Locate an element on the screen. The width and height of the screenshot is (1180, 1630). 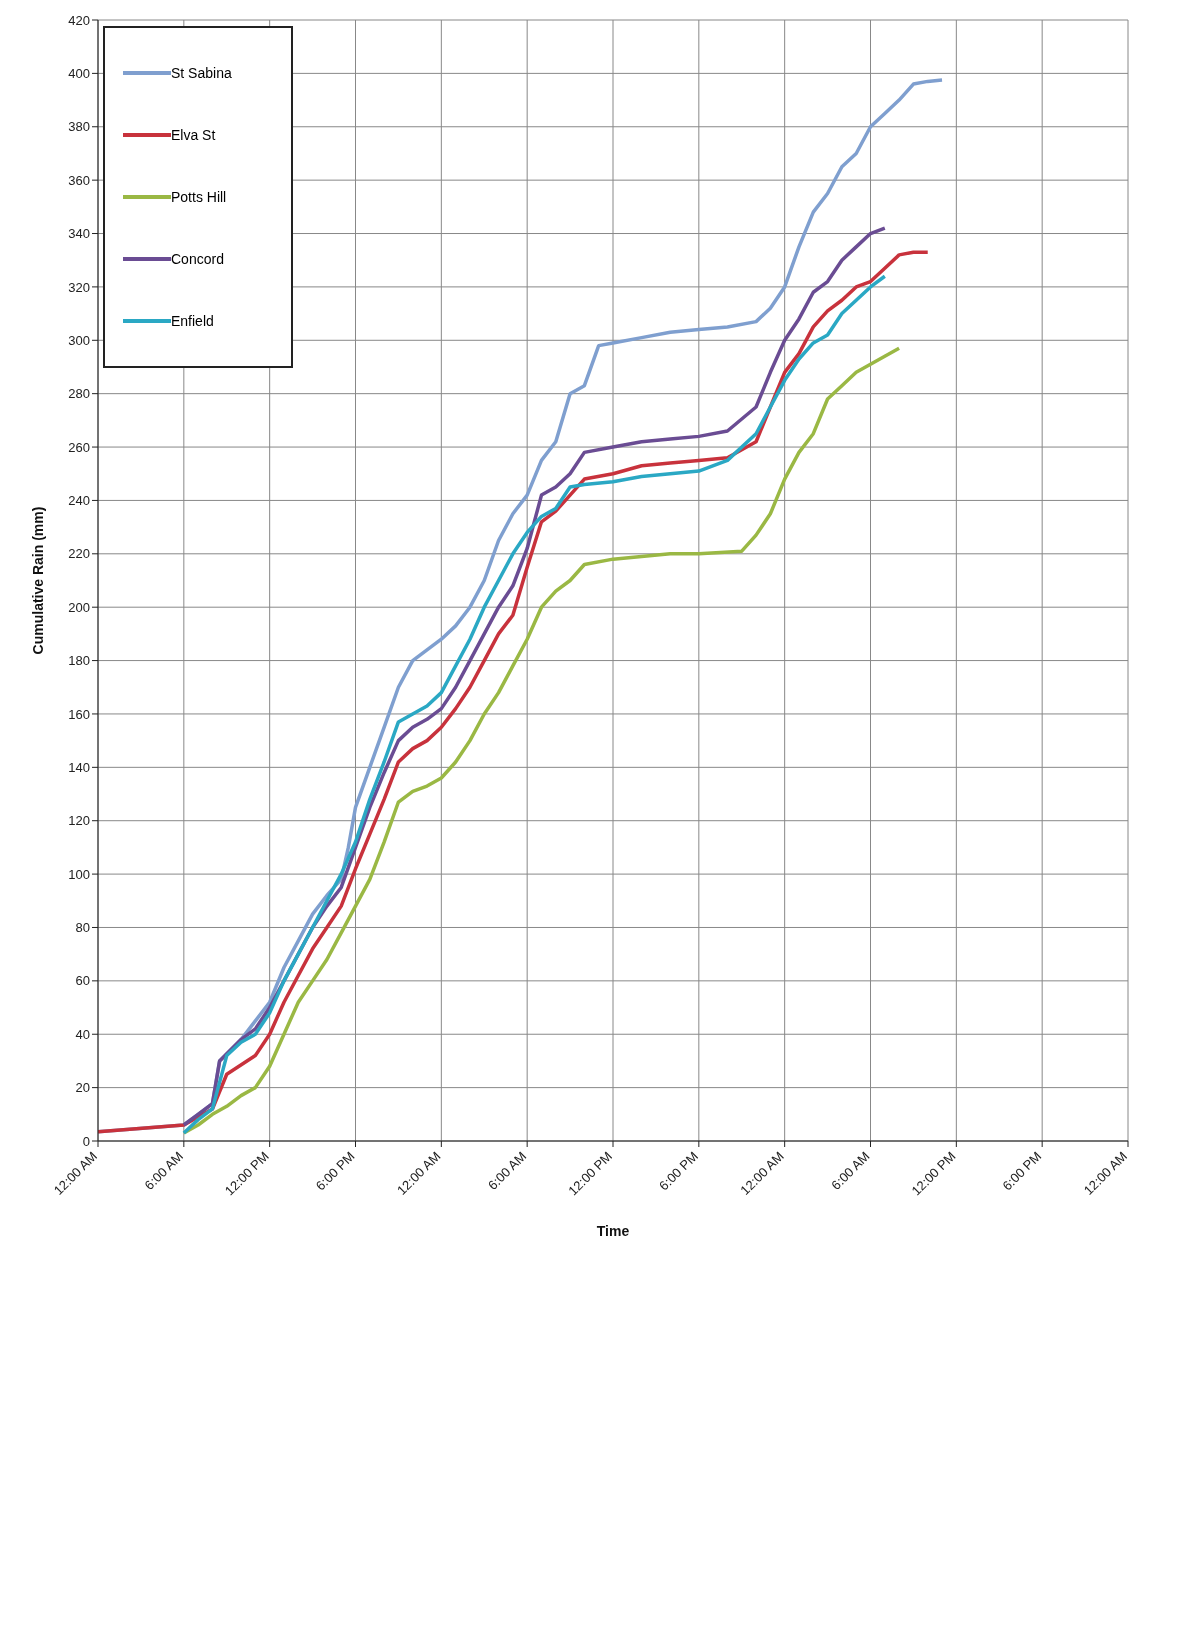
y-tick-label: 0 is located at coordinates (86, 1141).